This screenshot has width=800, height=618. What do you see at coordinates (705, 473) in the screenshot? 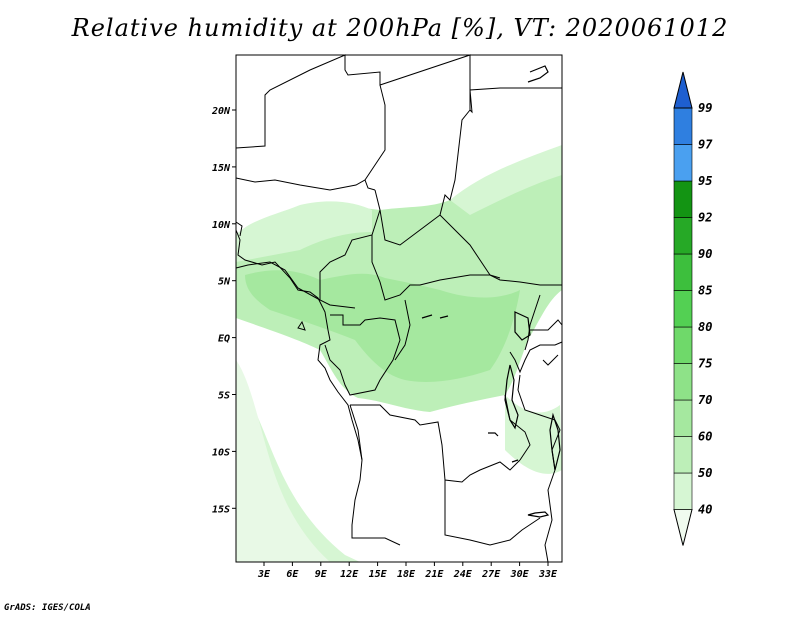
I see `colorbar-label: 50` at bounding box center [705, 473].